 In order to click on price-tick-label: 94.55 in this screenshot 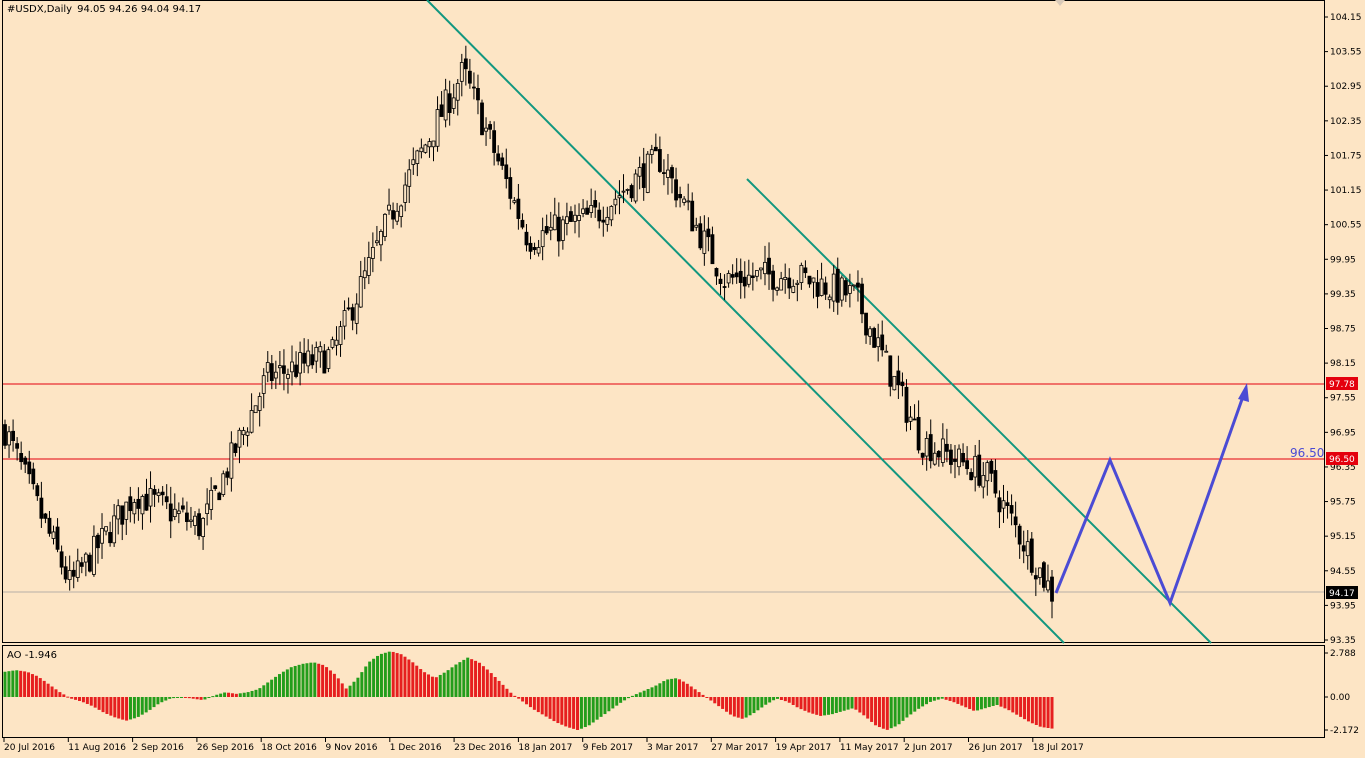, I will do `click(1343, 572)`.